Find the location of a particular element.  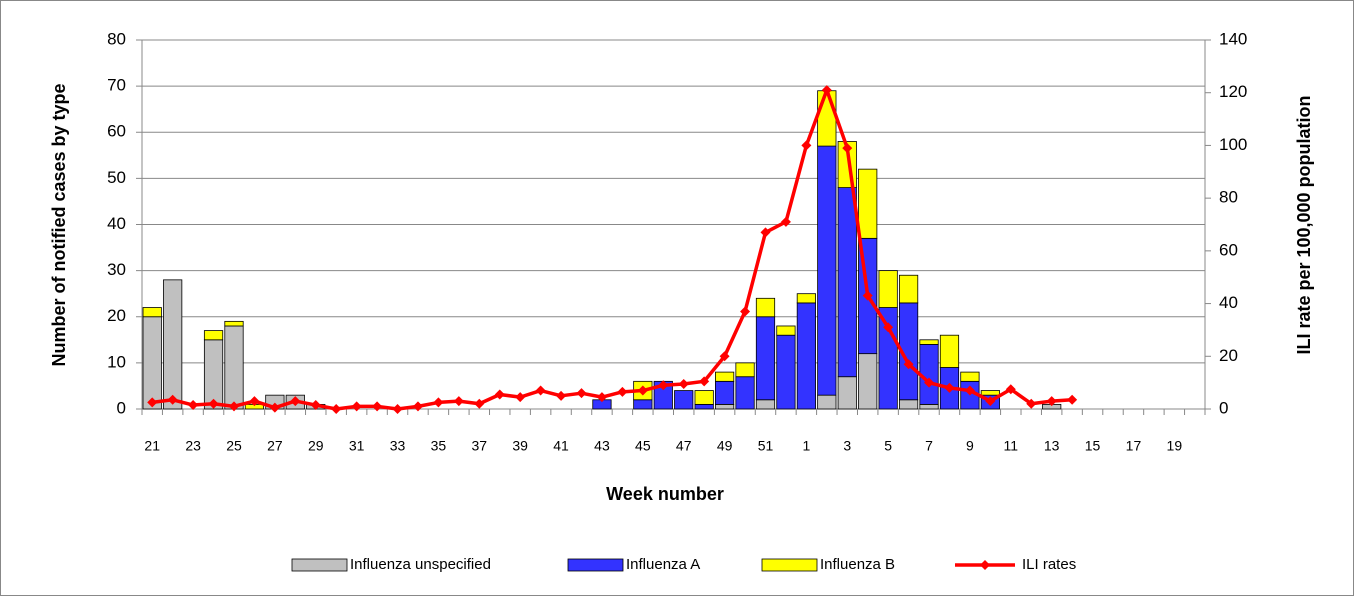

x-tick-label: 39 is located at coordinates (520, 446).